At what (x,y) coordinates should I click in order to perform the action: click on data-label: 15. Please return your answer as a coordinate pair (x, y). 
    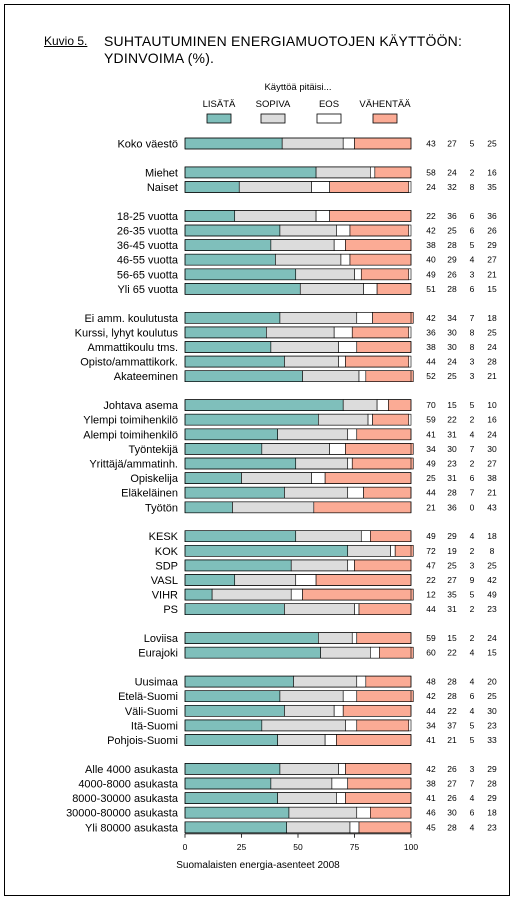
    Looking at the image, I should click on (452, 638).